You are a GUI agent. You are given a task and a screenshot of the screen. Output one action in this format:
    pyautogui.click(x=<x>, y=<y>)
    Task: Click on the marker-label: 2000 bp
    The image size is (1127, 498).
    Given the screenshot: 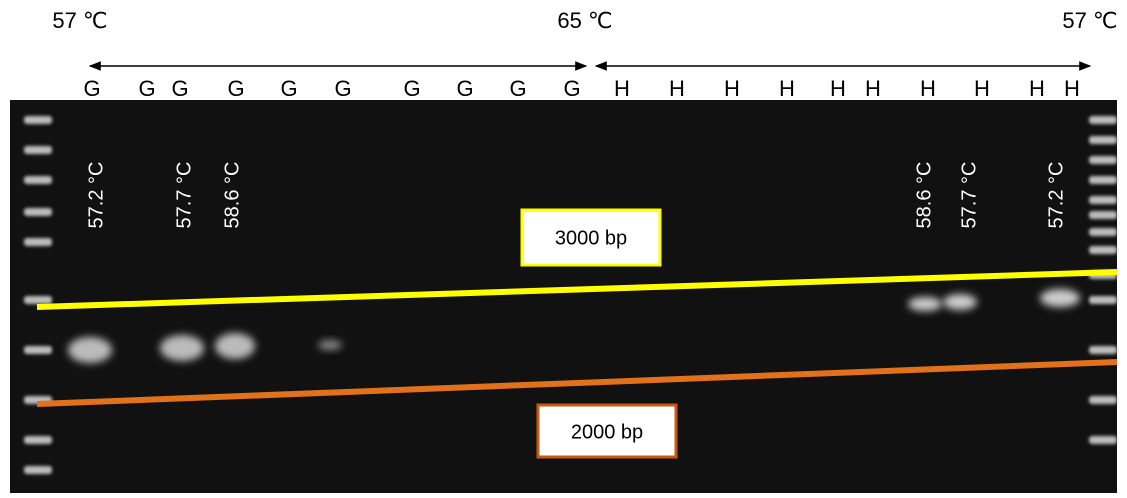 What is the action you would take?
    pyautogui.click(x=607, y=432)
    